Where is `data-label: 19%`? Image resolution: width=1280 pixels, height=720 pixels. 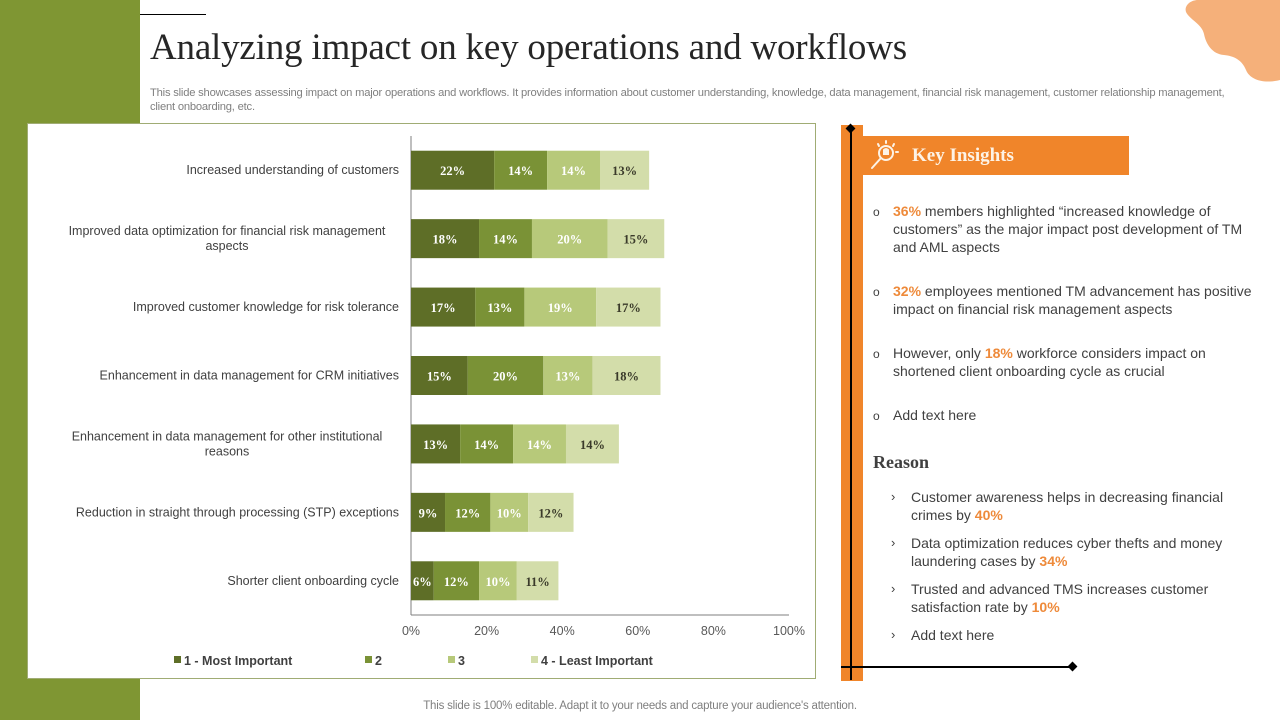 data-label: 19% is located at coordinates (560, 308).